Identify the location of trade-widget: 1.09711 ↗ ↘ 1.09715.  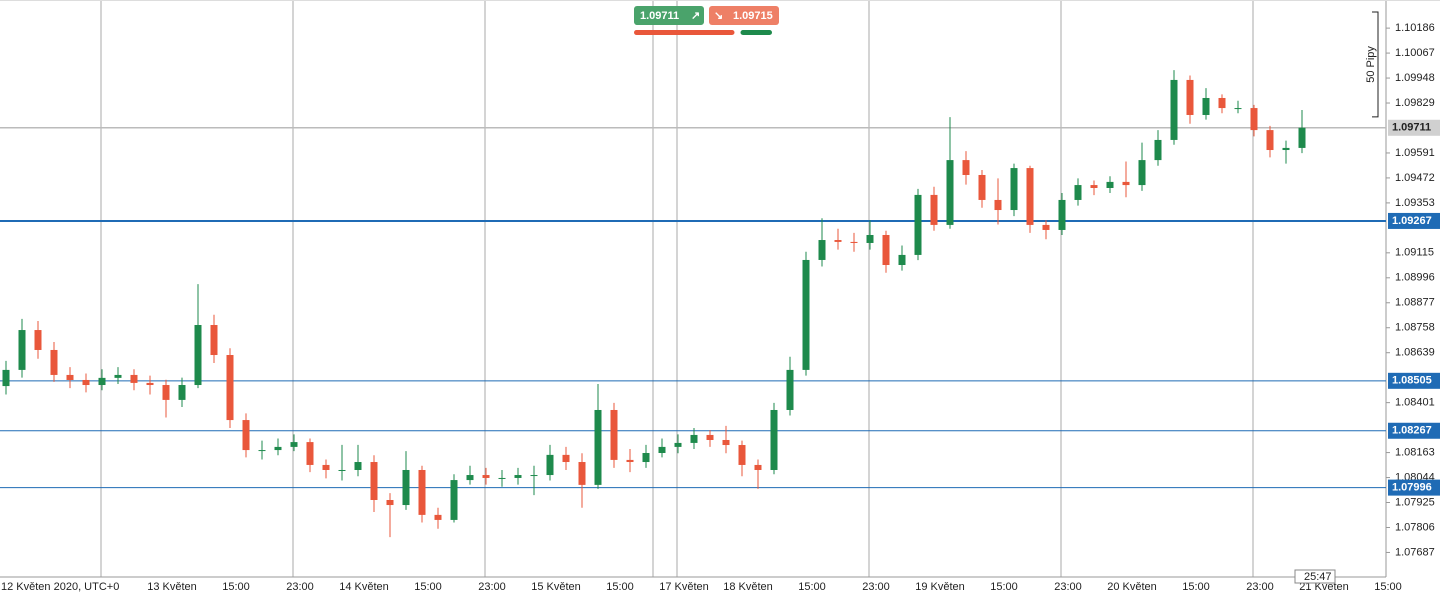
(706, 15).